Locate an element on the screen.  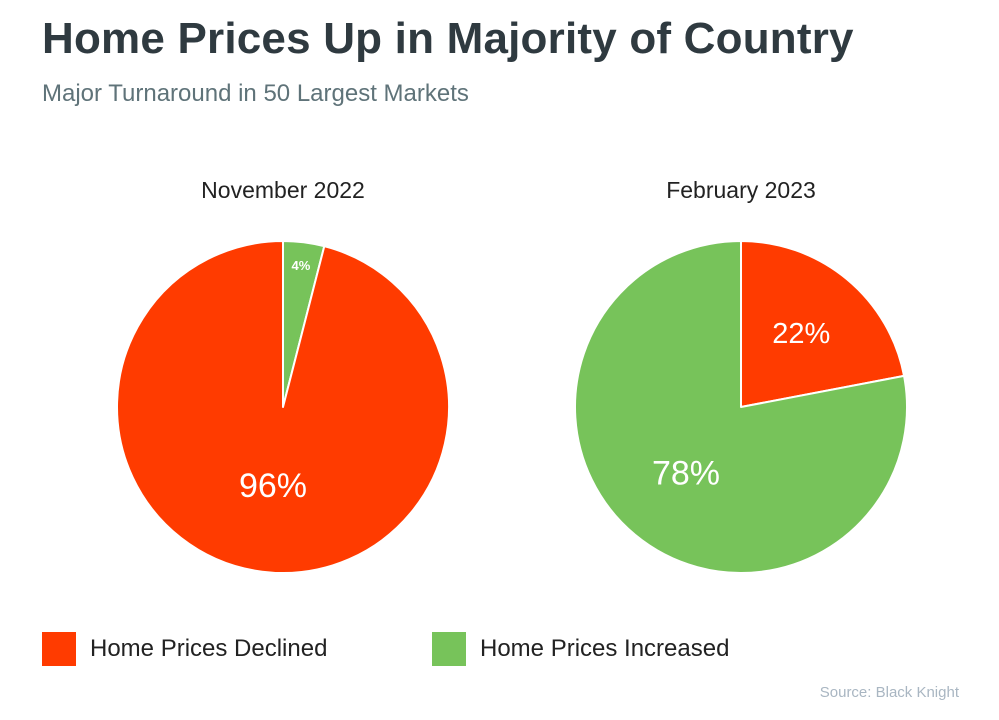
legend-swatch-increased is located at coordinates (449, 649).